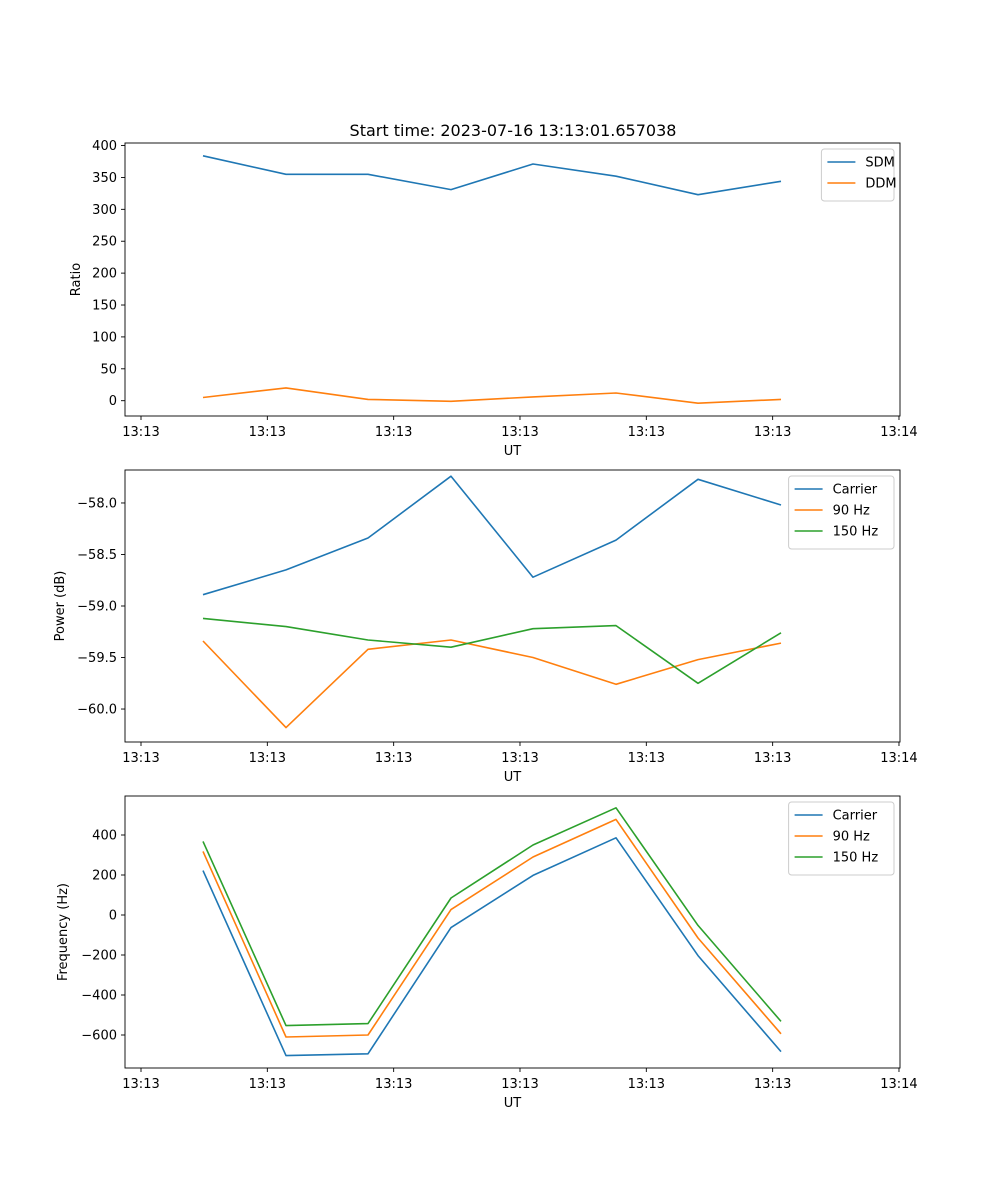 The image size is (1000, 1200). I want to click on y-tick-label: 50, so click(108, 369).